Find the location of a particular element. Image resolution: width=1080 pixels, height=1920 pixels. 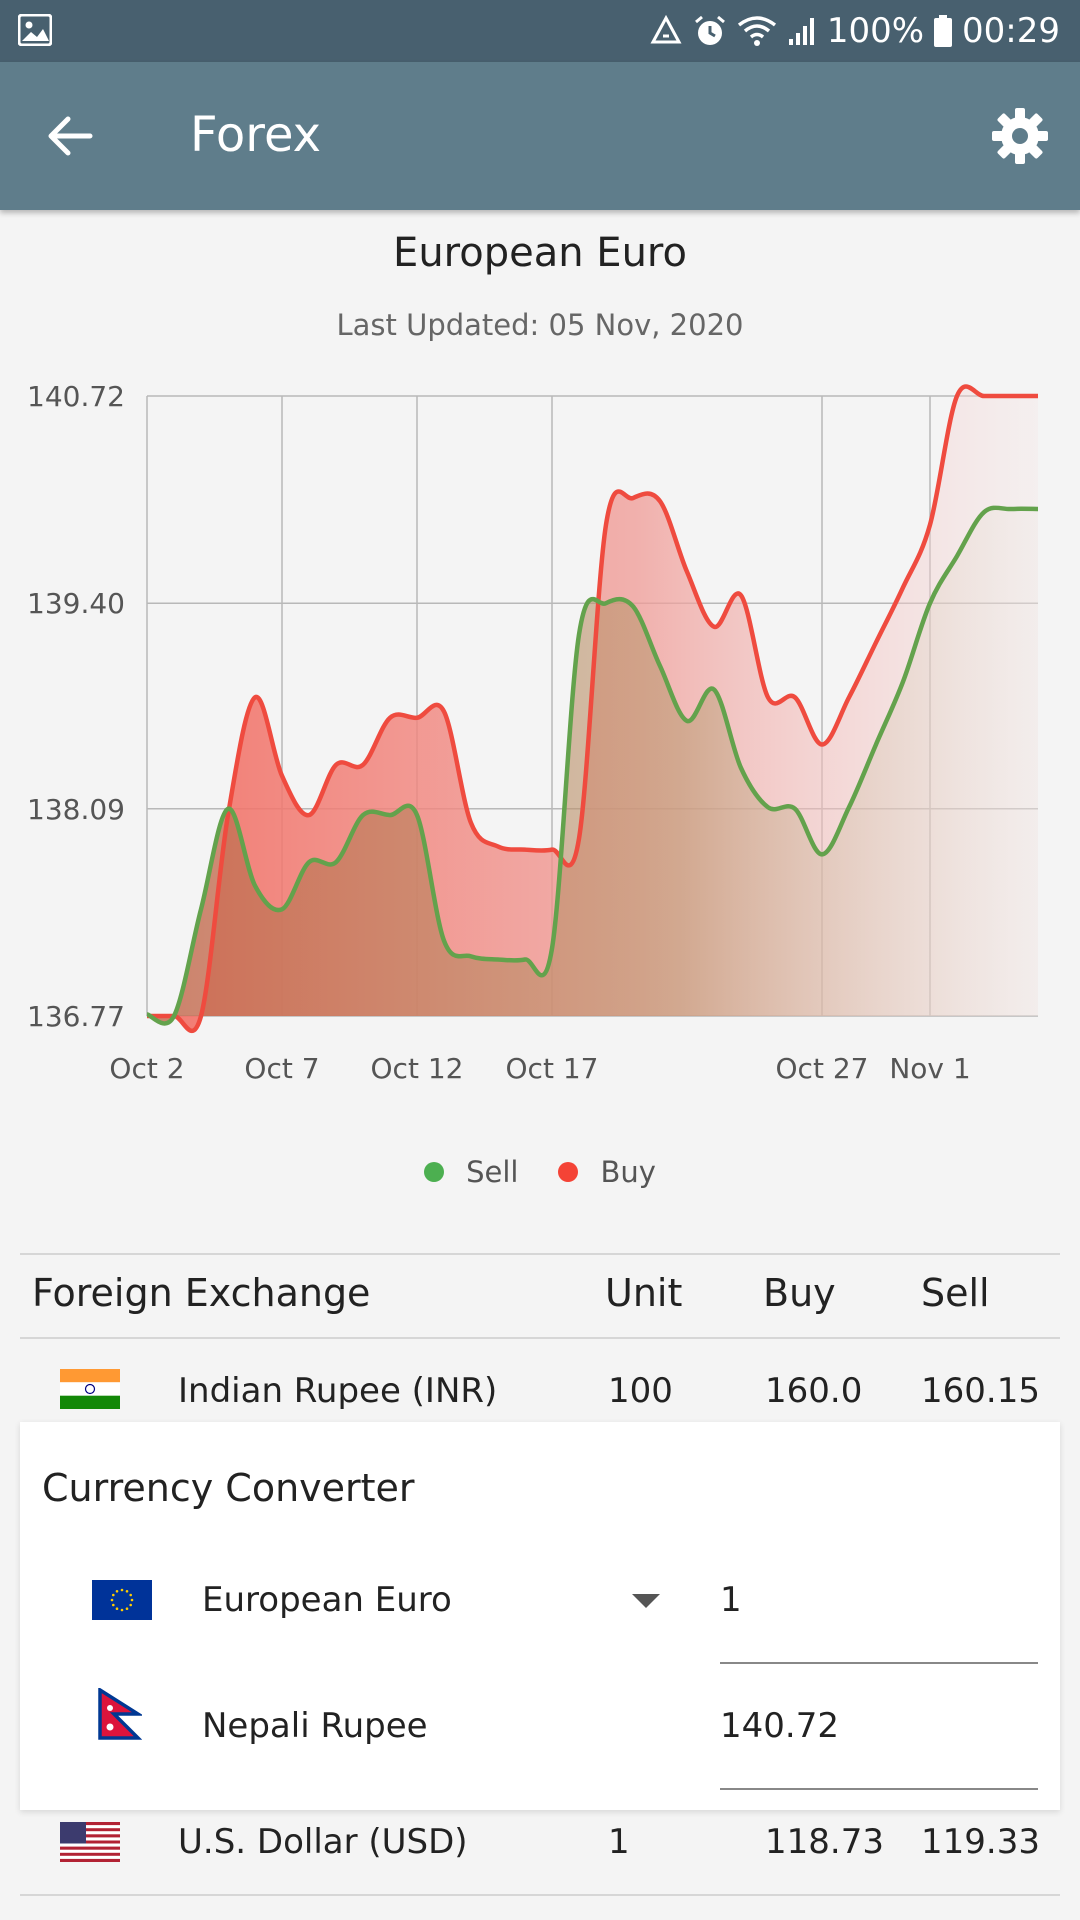

battery-percent: 100% is located at coordinates (875, 31).